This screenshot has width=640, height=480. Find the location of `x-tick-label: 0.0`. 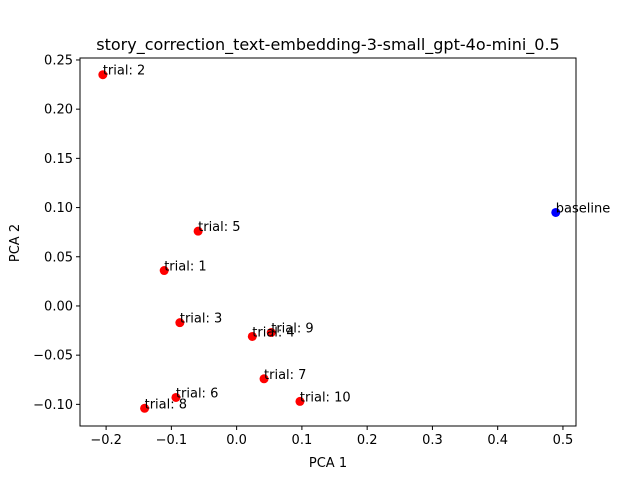

x-tick-label: 0.0 is located at coordinates (236, 440).